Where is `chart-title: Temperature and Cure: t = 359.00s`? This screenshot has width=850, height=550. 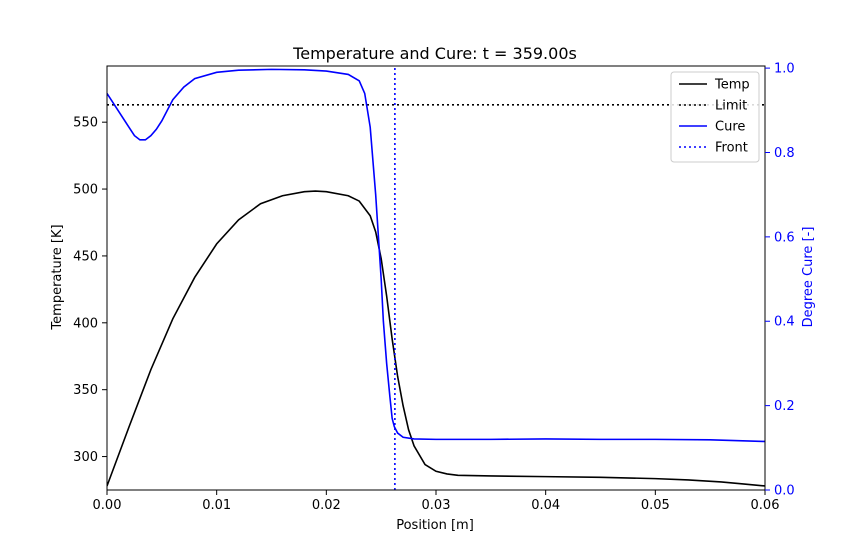 chart-title: Temperature and Cure: t = 359.00s is located at coordinates (434, 53).